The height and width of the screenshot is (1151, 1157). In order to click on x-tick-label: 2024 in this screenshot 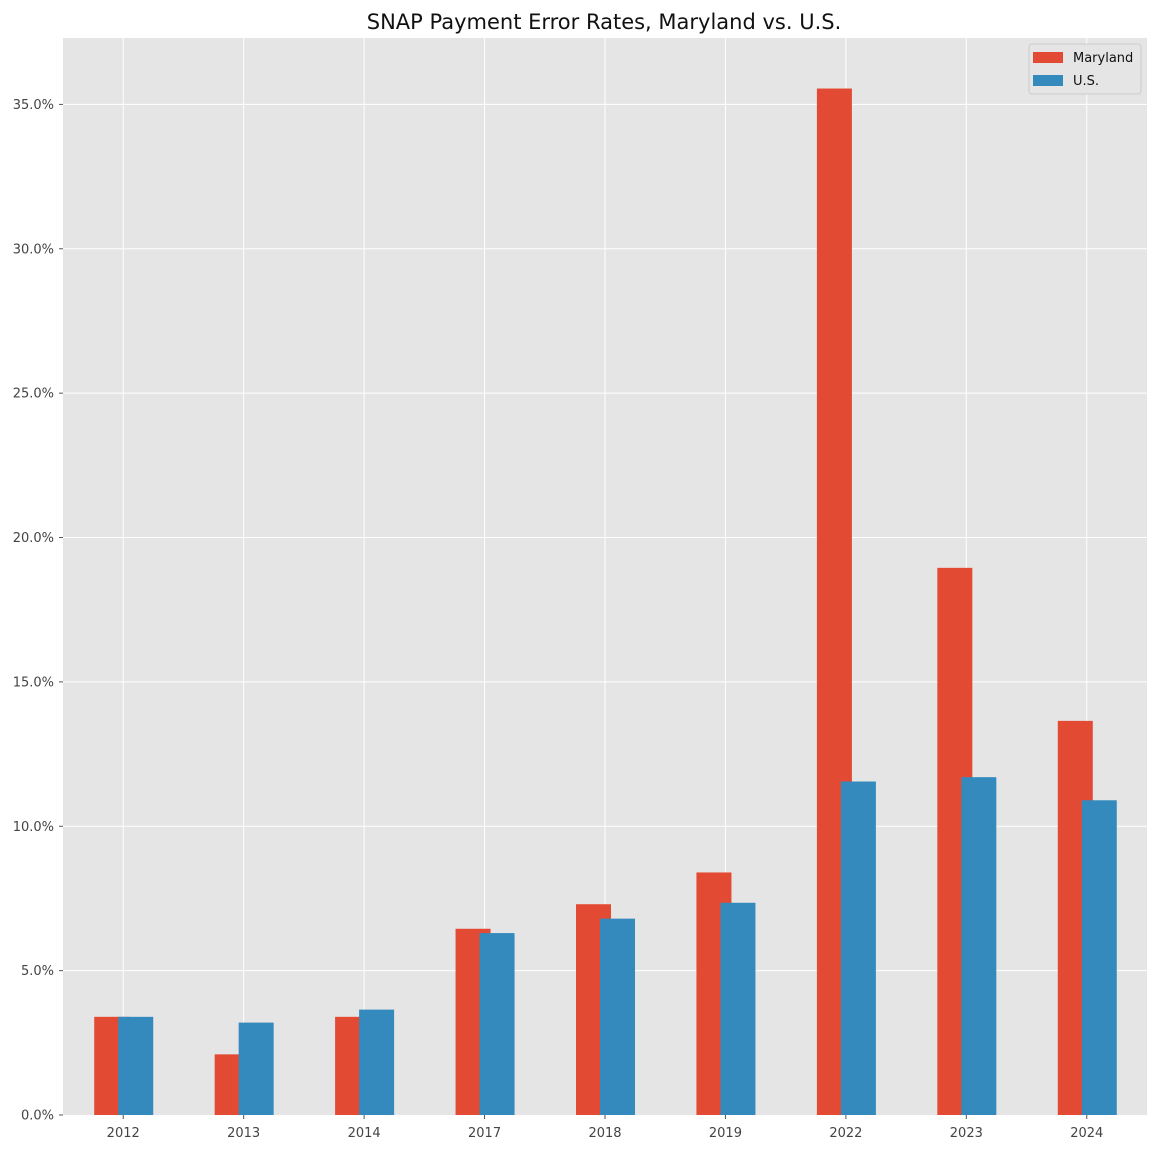, I will do `click(1086, 1133)`.